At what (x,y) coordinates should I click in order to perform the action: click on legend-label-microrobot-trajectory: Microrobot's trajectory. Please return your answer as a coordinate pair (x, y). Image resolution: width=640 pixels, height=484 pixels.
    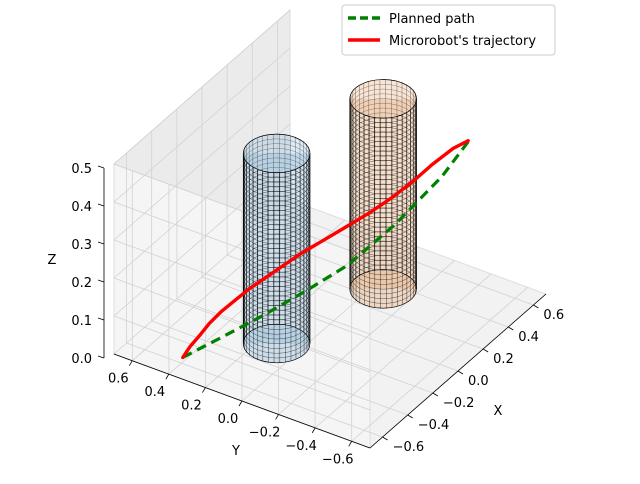
    Looking at the image, I should click on (462, 41).